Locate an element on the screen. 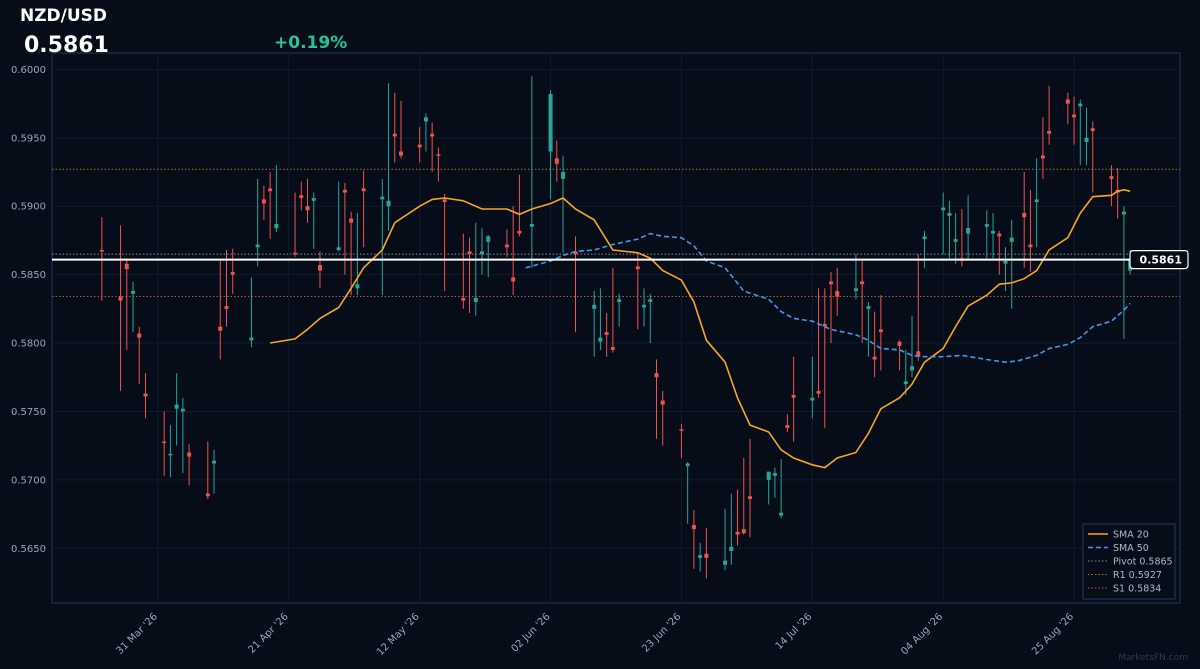 The image size is (1200, 669). legend-label: SMA 50 is located at coordinates (1131, 548).